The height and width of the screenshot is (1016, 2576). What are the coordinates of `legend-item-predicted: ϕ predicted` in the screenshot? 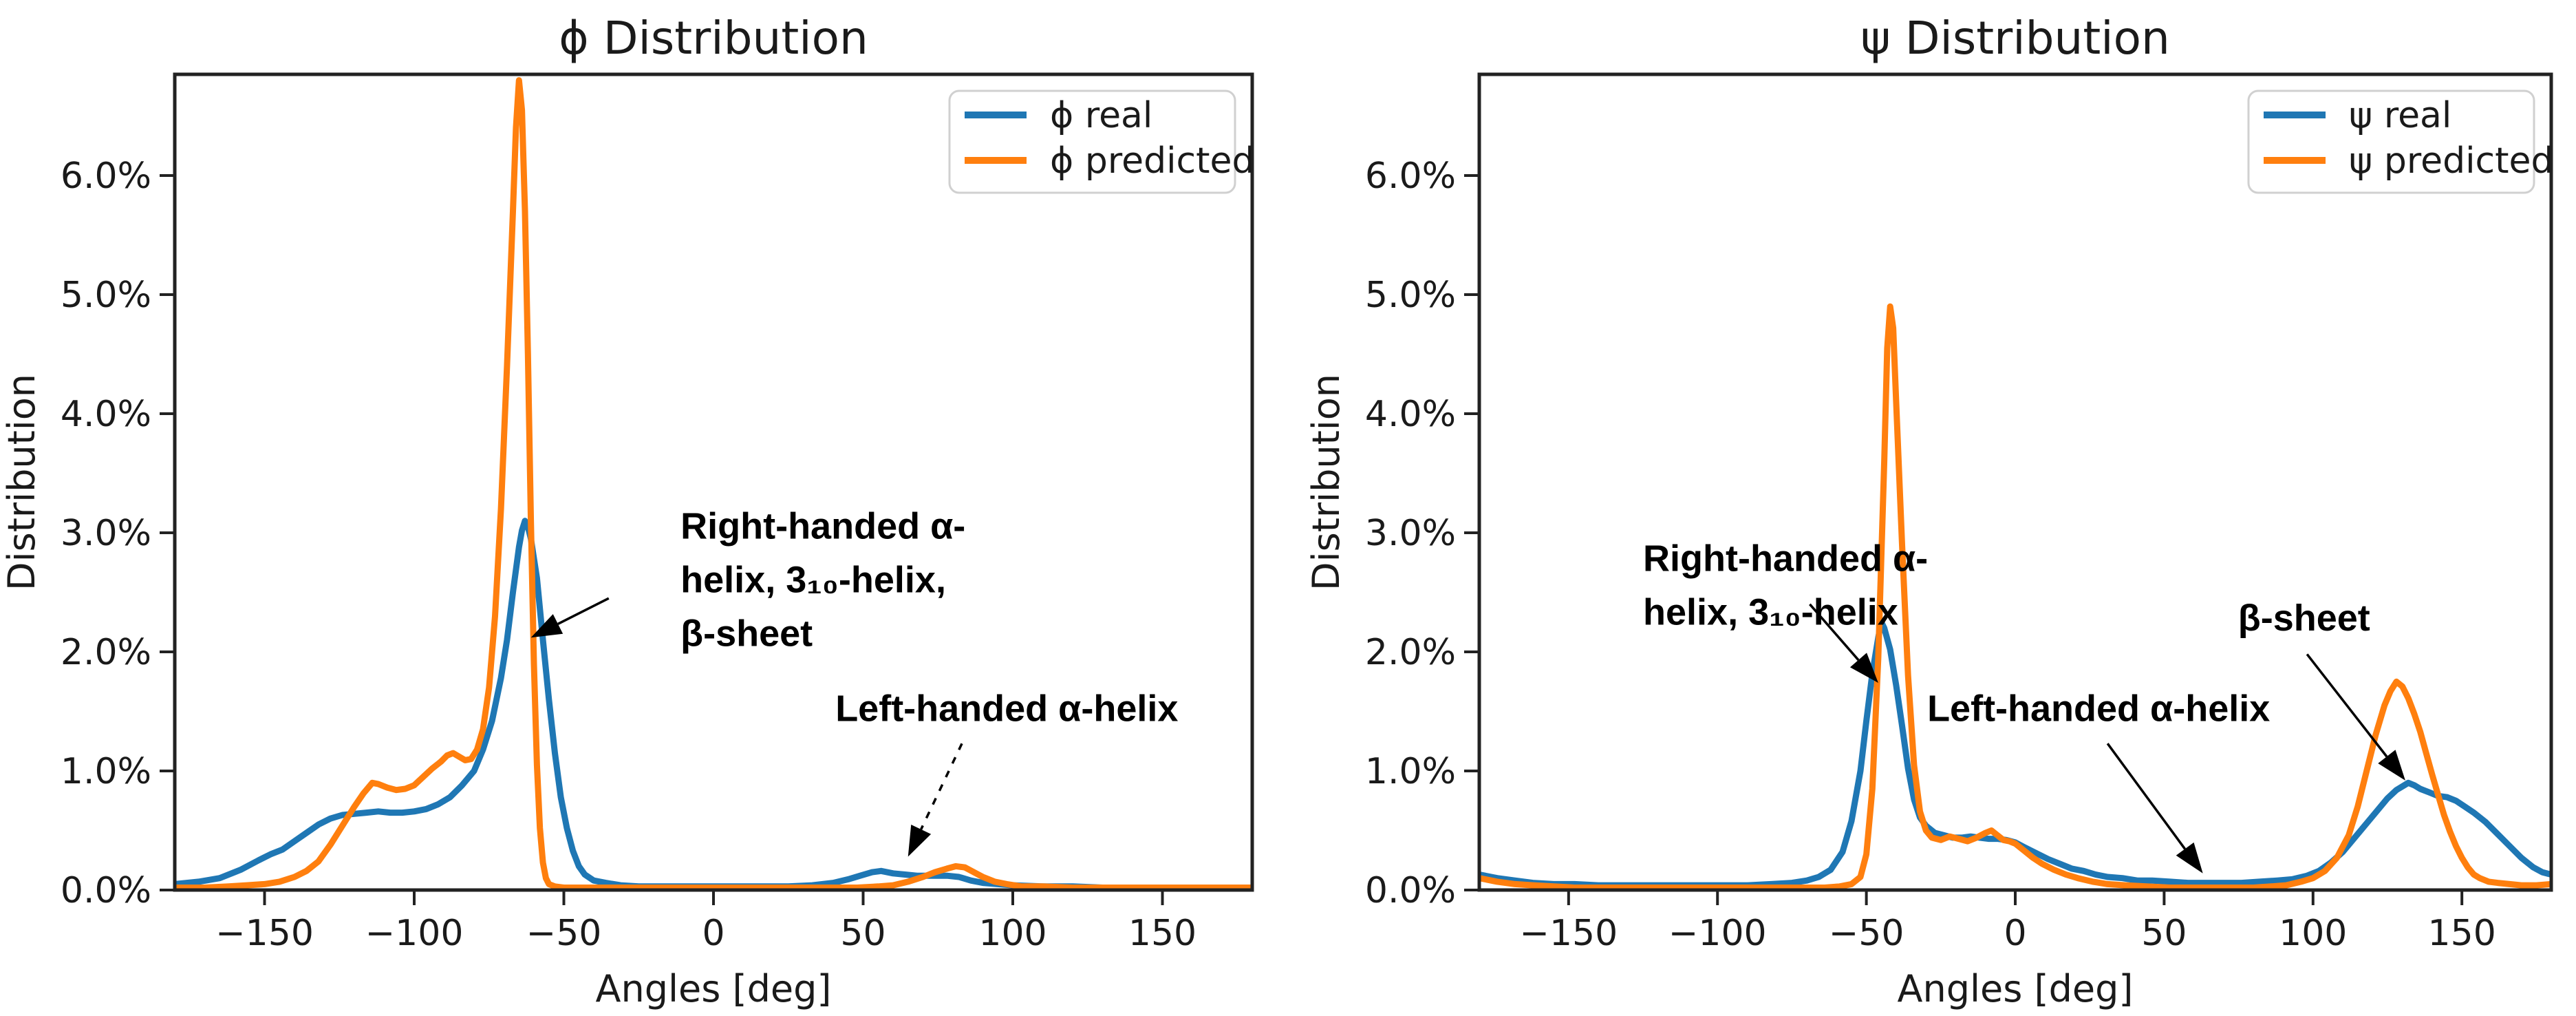 It's located at (1110, 161).